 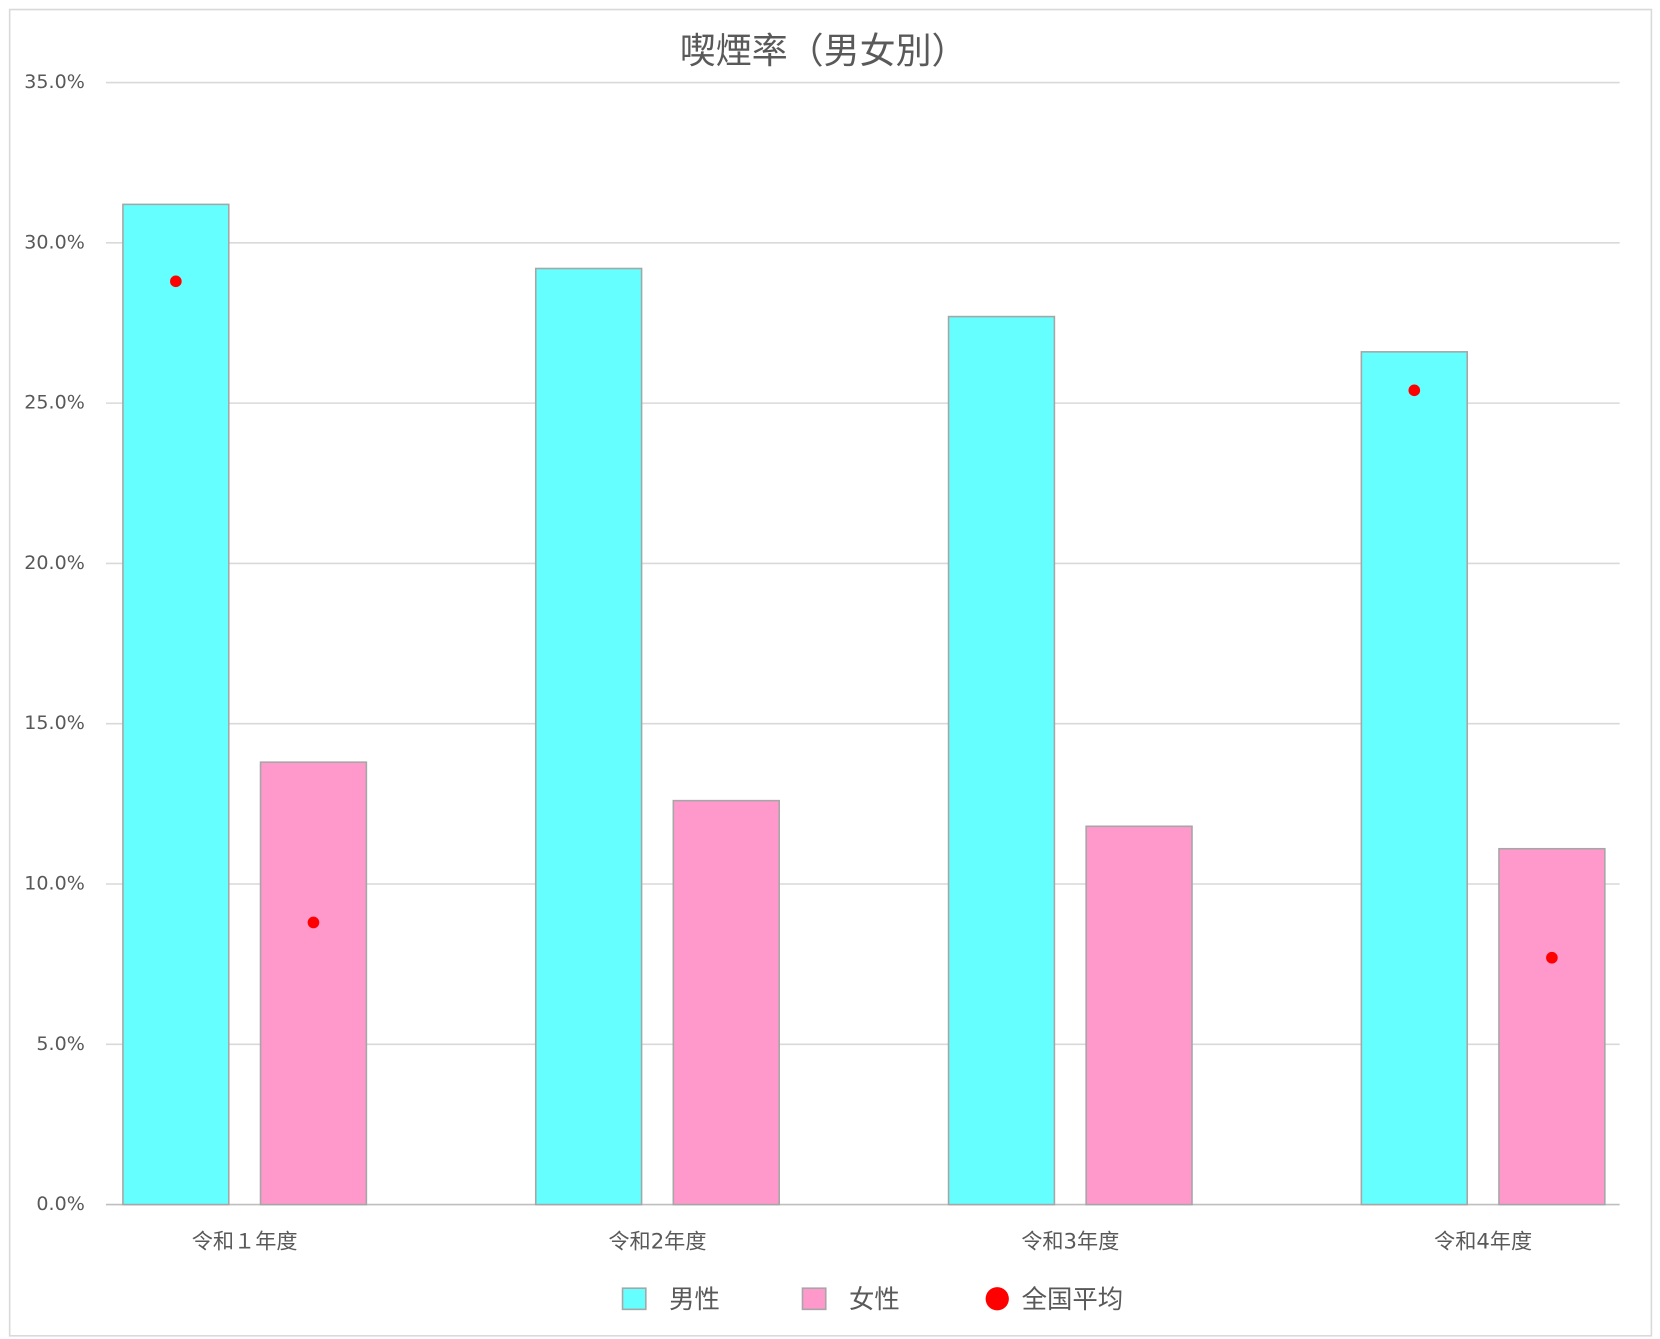 What do you see at coordinates (997, 1299) in the screenshot?
I see `legend-marker` at bounding box center [997, 1299].